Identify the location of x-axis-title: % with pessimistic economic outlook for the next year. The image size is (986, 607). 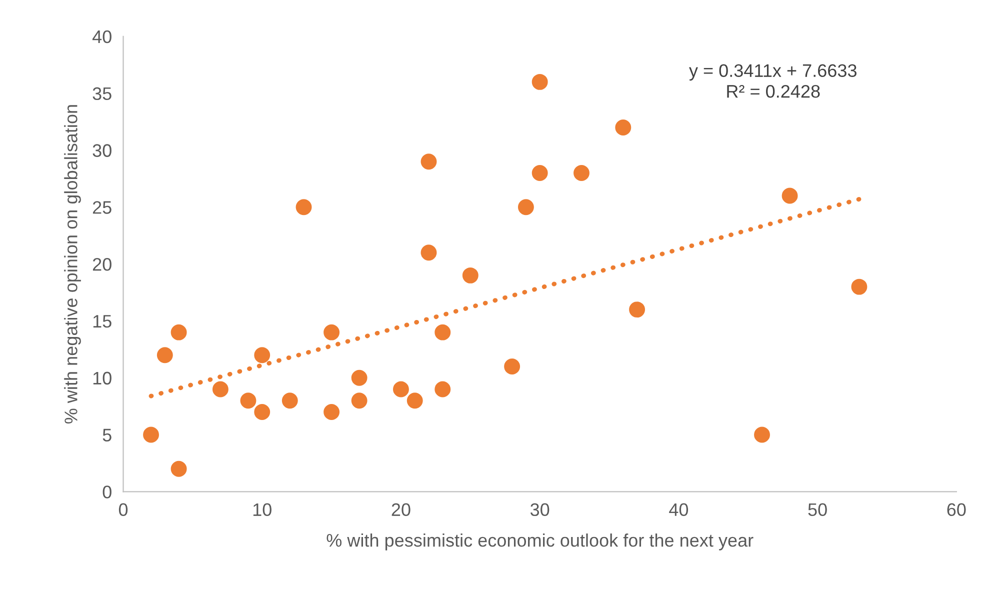
(540, 542).